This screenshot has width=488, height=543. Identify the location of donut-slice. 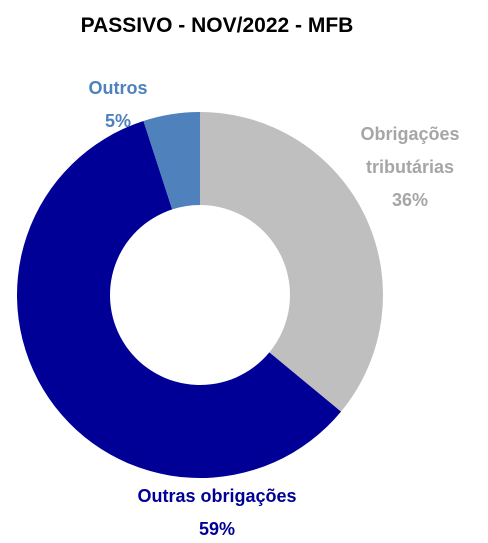
(171, 161).